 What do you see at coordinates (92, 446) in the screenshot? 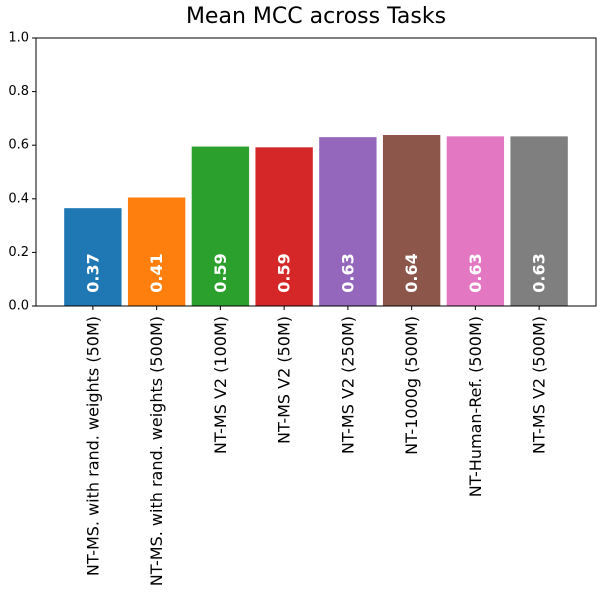
I see `x-tick-label: NT-MS. with rand. weights (50M)` at bounding box center [92, 446].